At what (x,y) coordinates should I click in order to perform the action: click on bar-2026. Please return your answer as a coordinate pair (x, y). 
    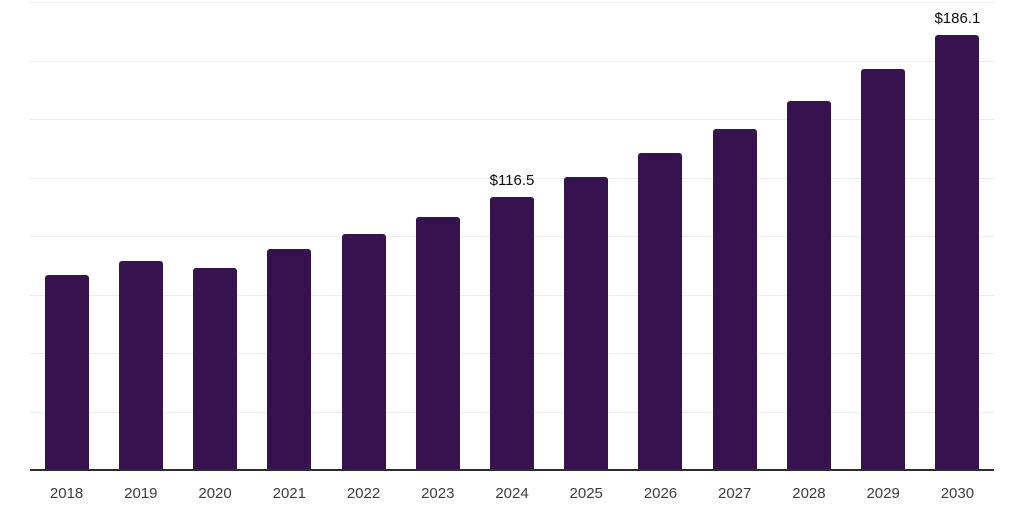
    Looking at the image, I should click on (660, 311).